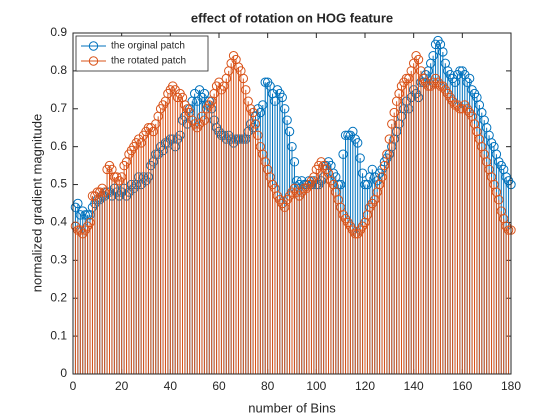 This screenshot has height=420, width=560. What do you see at coordinates (58, 108) in the screenshot?
I see `y-tick-label: 0.7` at bounding box center [58, 108].